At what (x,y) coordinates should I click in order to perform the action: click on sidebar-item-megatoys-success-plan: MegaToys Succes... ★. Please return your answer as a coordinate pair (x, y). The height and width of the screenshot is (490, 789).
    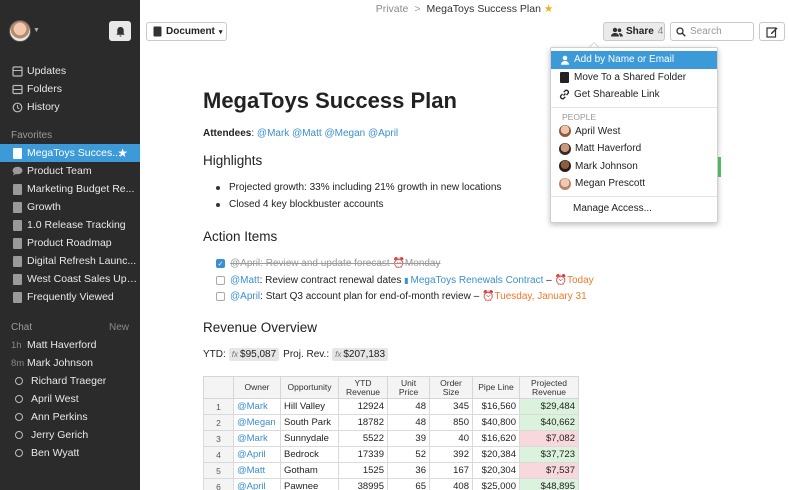
    Looking at the image, I should click on (70, 153).